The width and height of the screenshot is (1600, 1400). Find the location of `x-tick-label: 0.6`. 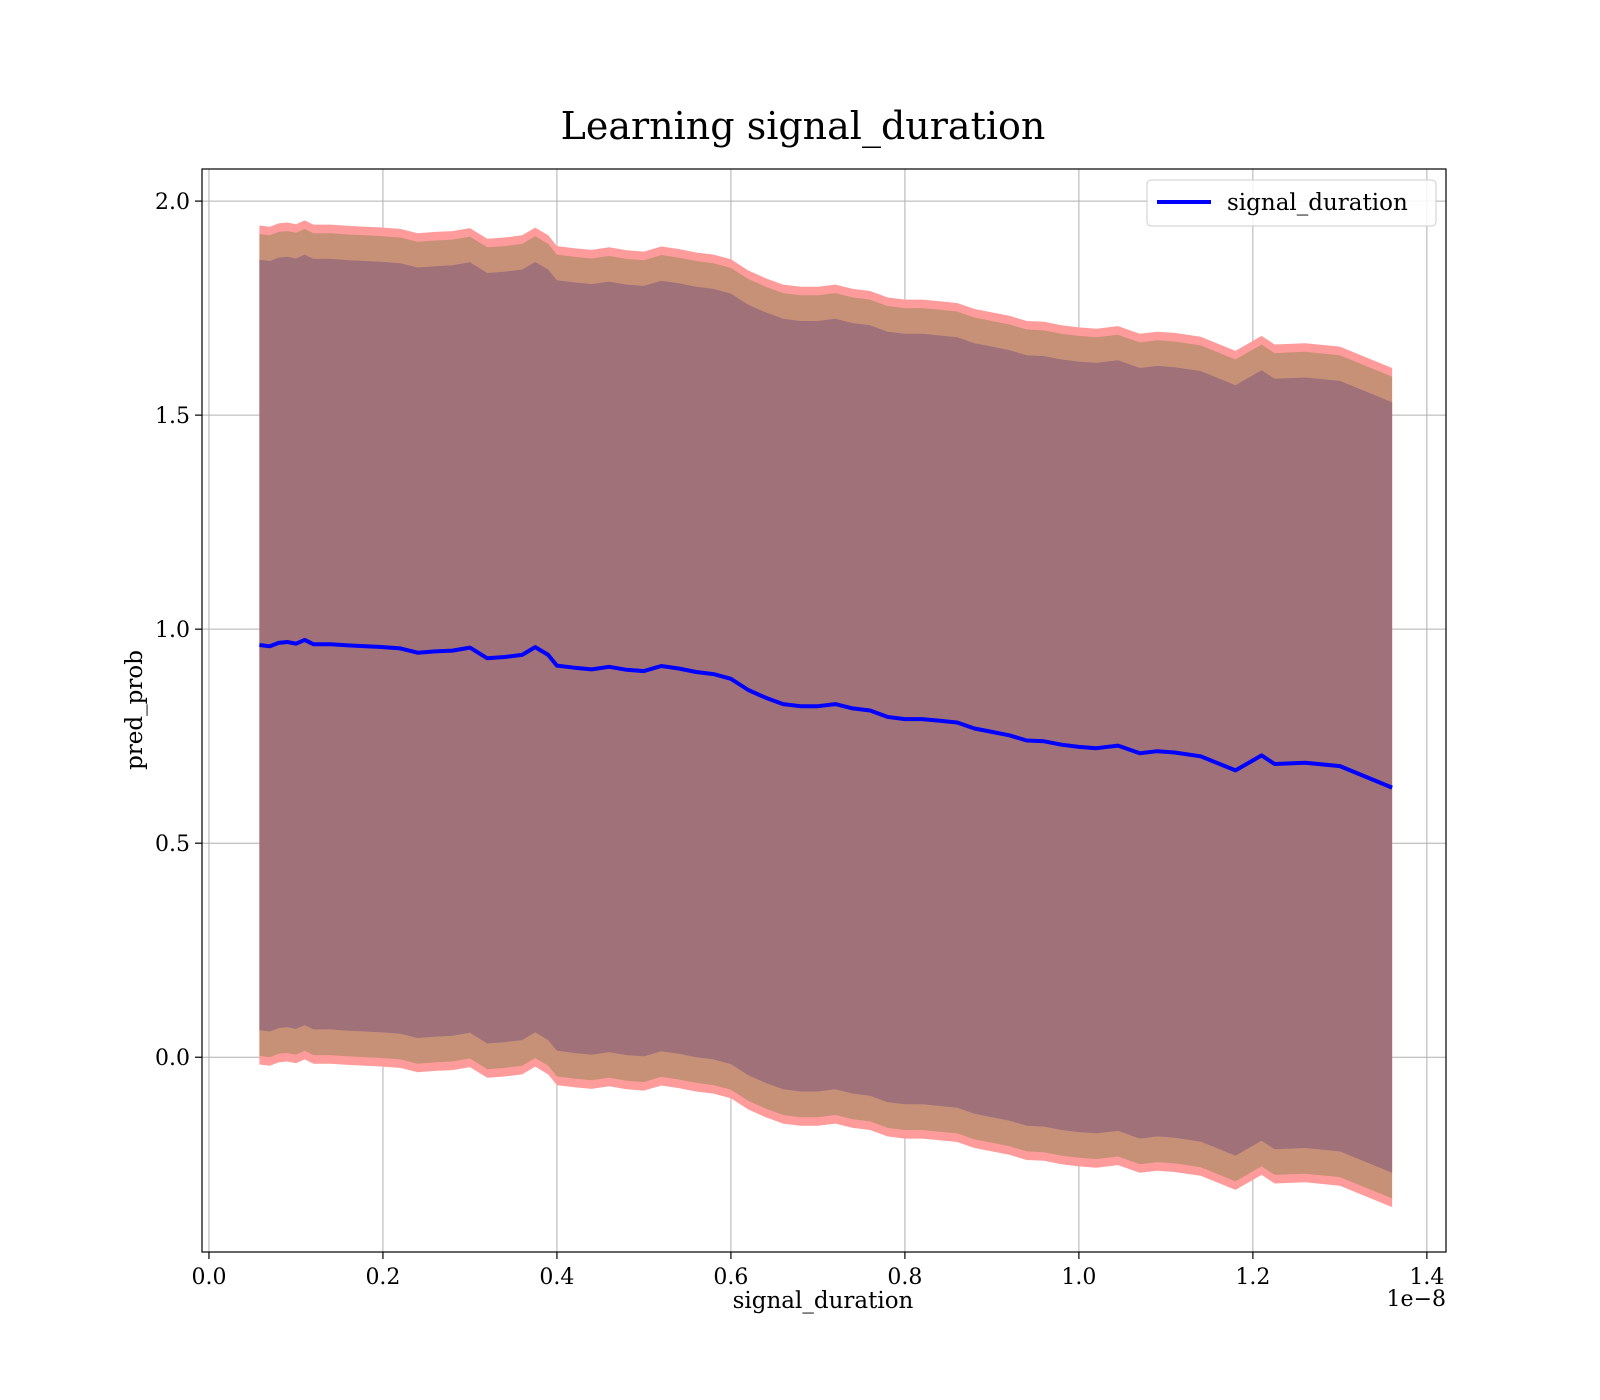

x-tick-label: 0.6 is located at coordinates (730, 1277).